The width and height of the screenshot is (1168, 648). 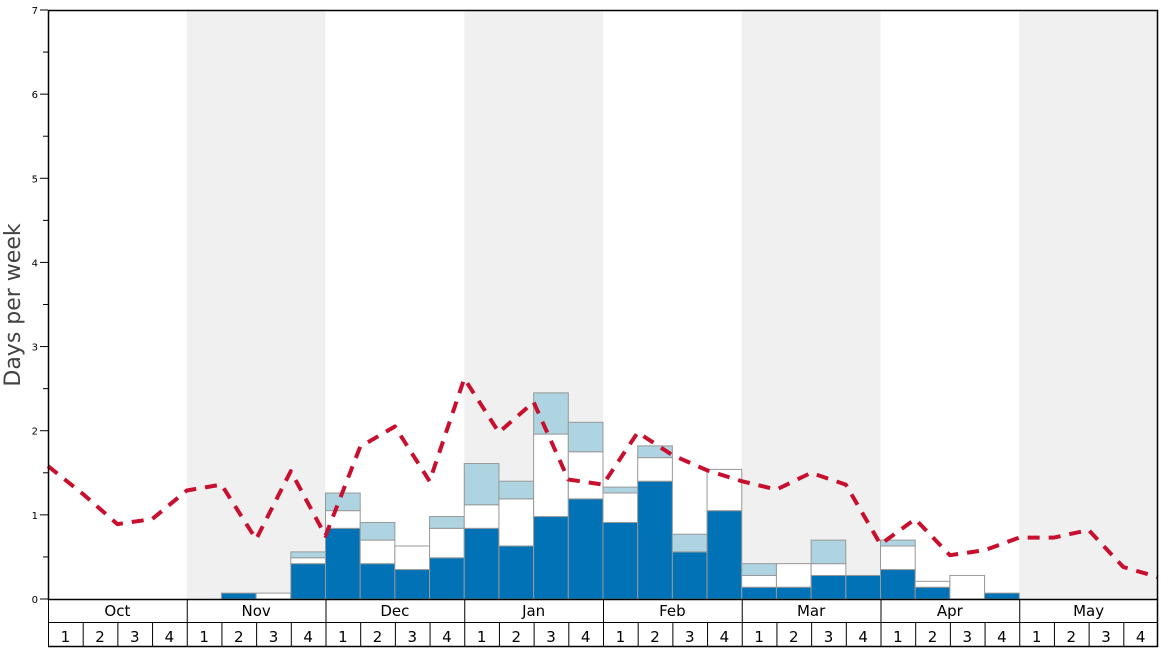 I want to click on month-band-nov, so click(x=256, y=304).